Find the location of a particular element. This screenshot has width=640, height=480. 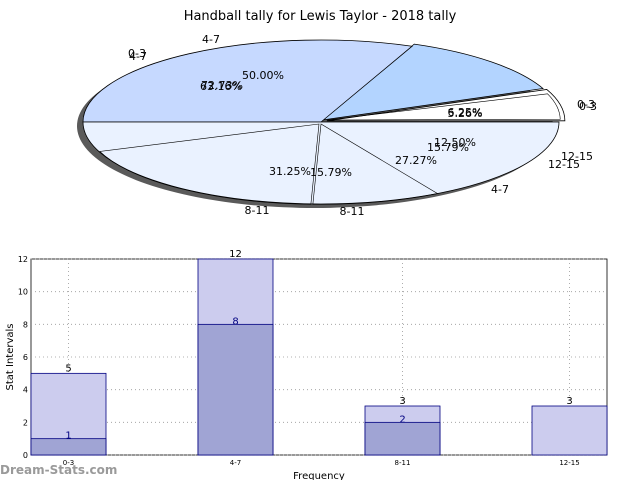

pie-ring-label-12-15: 12-15 is located at coordinates (564, 164).